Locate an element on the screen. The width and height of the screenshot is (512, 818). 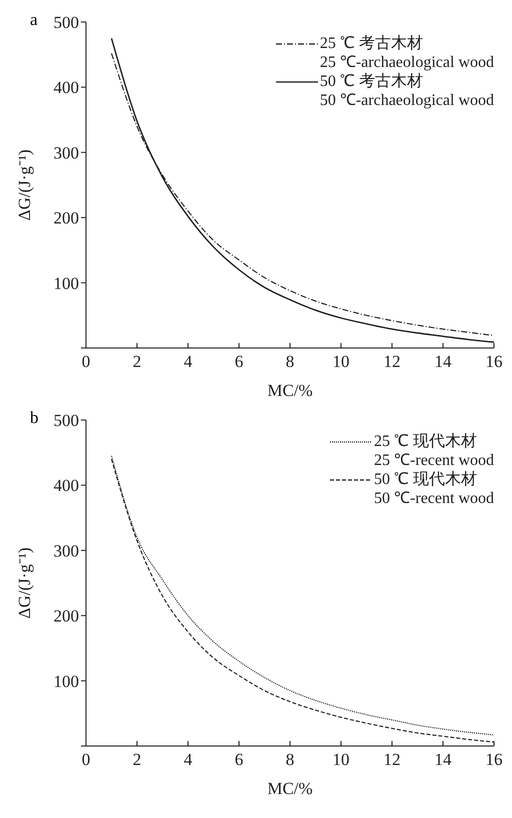
legend-label: 50 ℃ 现代木材 50 ℃-recent wood is located at coordinates (434, 489).